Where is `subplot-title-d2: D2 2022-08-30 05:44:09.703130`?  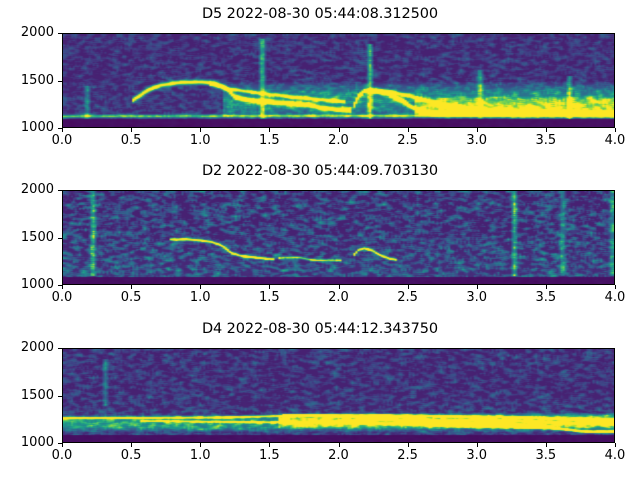 subplot-title-d2: D2 2022-08-30 05:44:09.703130 is located at coordinates (320, 171).